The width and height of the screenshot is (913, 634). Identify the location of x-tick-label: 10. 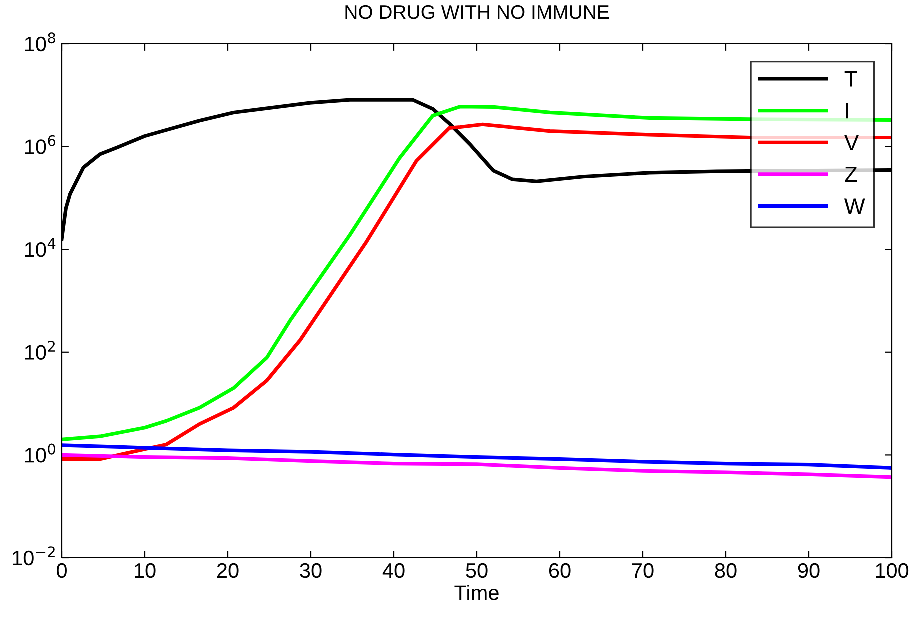
(145, 570).